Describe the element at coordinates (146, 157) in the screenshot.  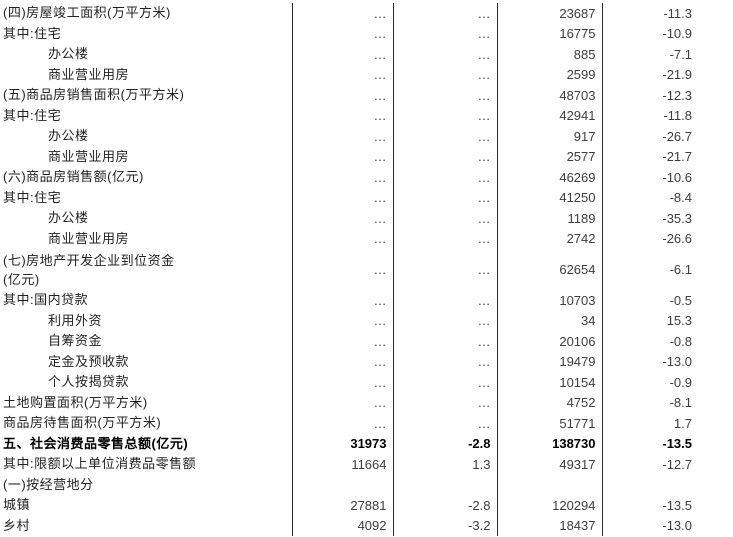
I see `row-label: 商业营业用房` at that location.